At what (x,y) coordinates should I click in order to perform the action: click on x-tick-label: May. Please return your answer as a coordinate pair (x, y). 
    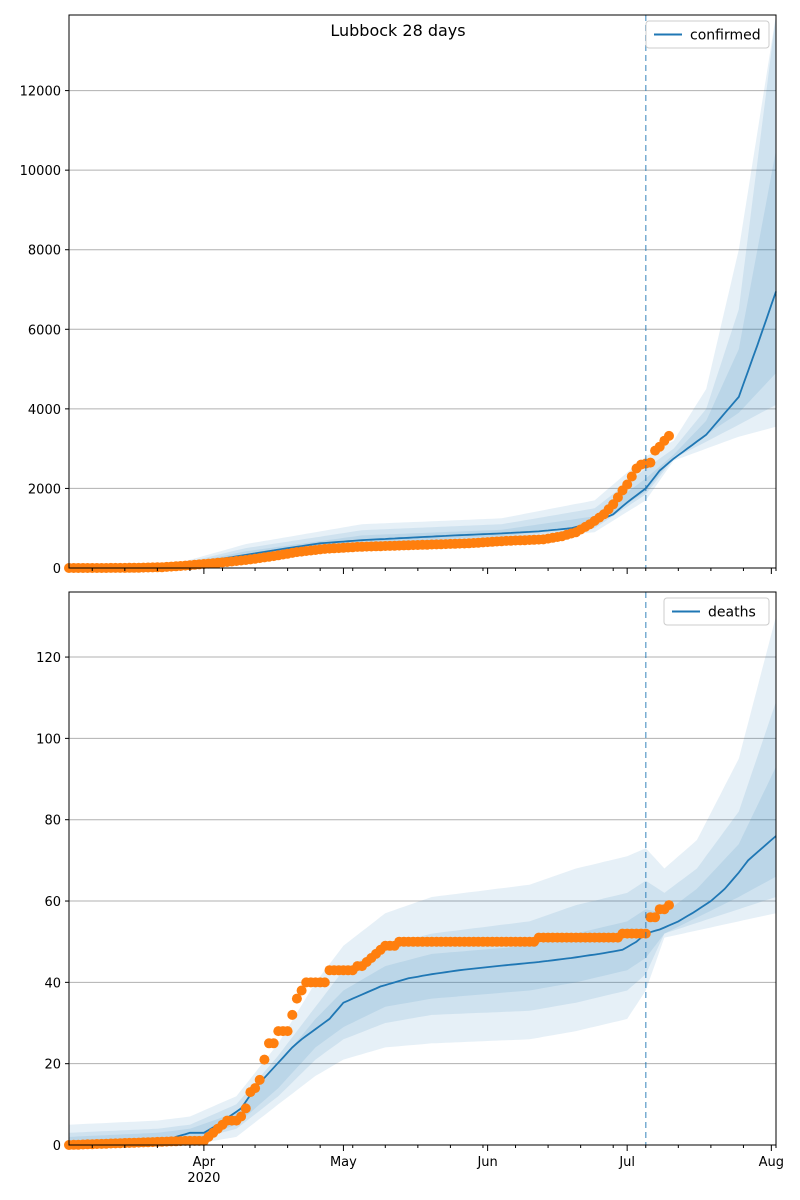
    Looking at the image, I should click on (343, 1162).